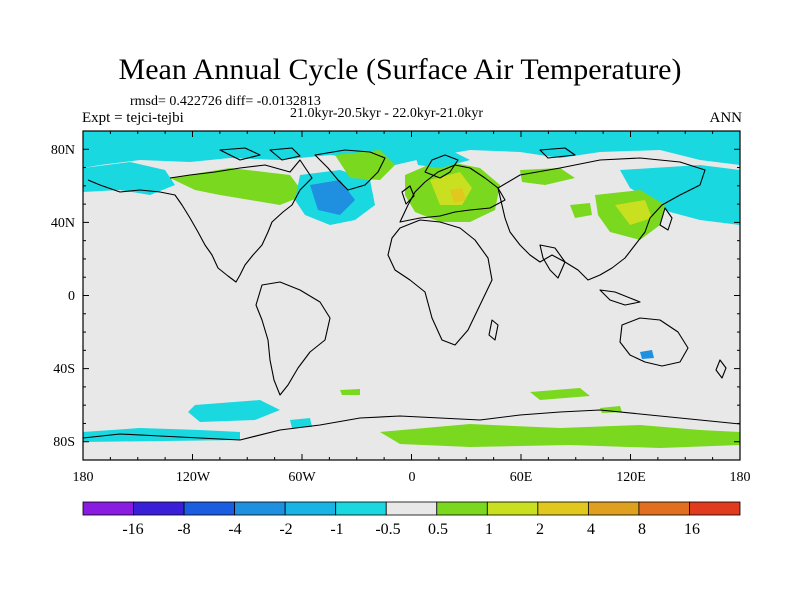 This screenshot has width=800, height=600. Describe the element at coordinates (601, 219) in the screenshot. I see `coast-asia` at that location.